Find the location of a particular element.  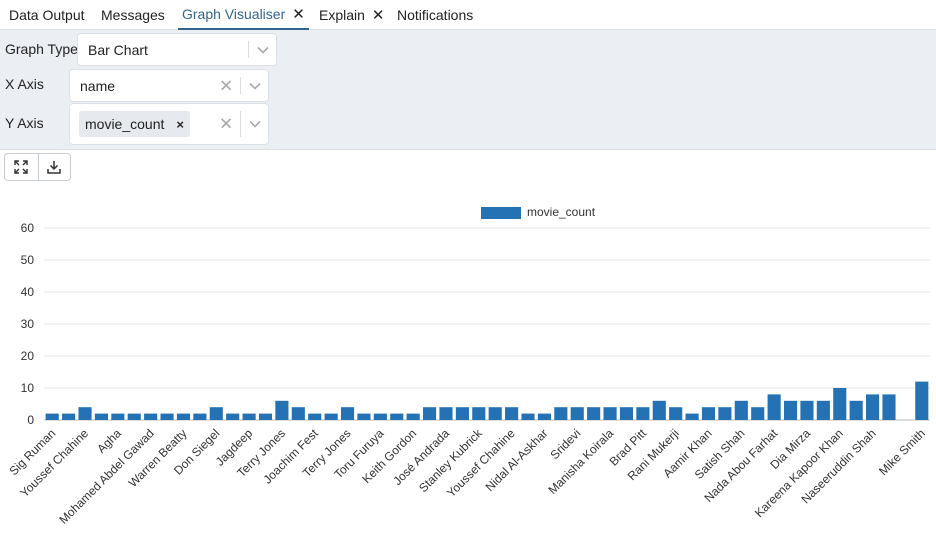

x-tick-label: Agha is located at coordinates (109, 441).